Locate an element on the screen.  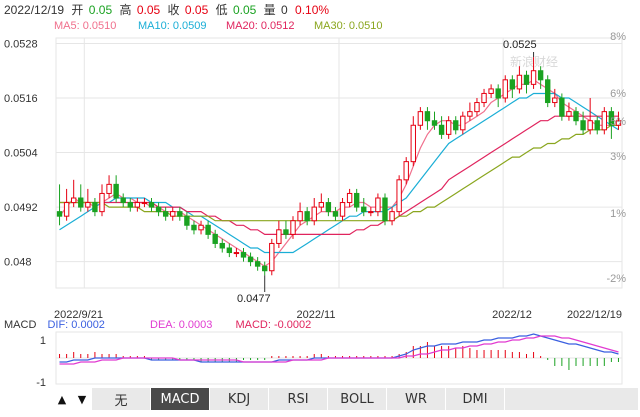
high-label: 高 is located at coordinates (125, 9).